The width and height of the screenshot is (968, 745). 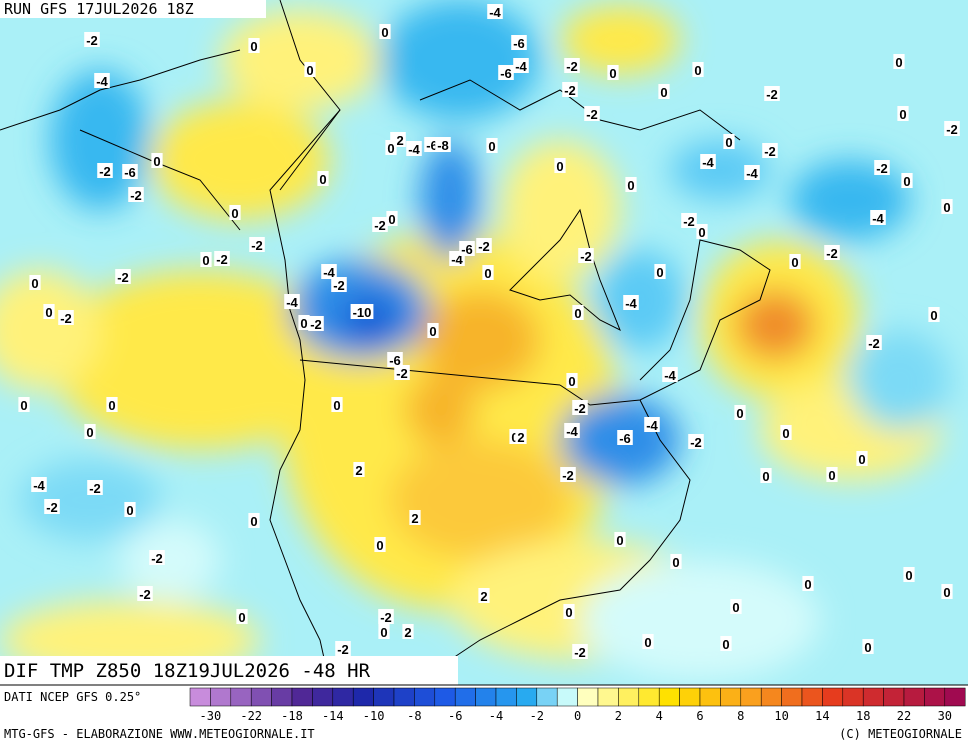 I want to click on colorbar-tick-label: 22, so click(x=904, y=716).